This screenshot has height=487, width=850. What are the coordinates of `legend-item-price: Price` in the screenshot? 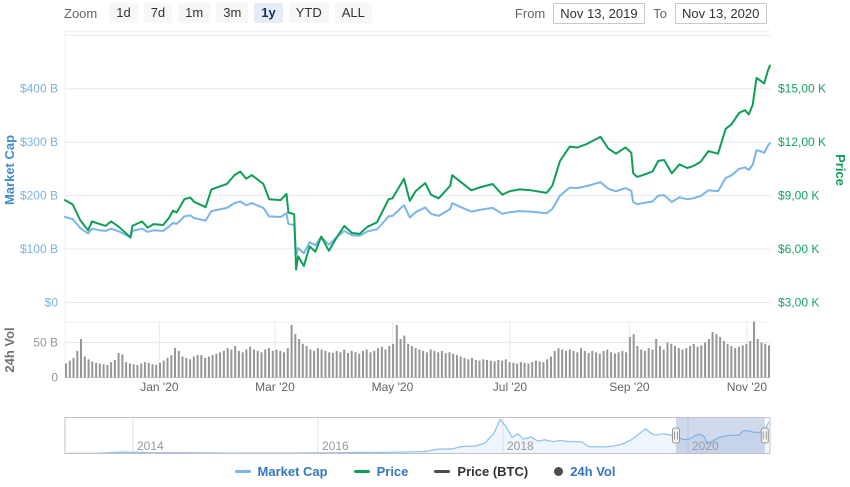 It's located at (381, 471).